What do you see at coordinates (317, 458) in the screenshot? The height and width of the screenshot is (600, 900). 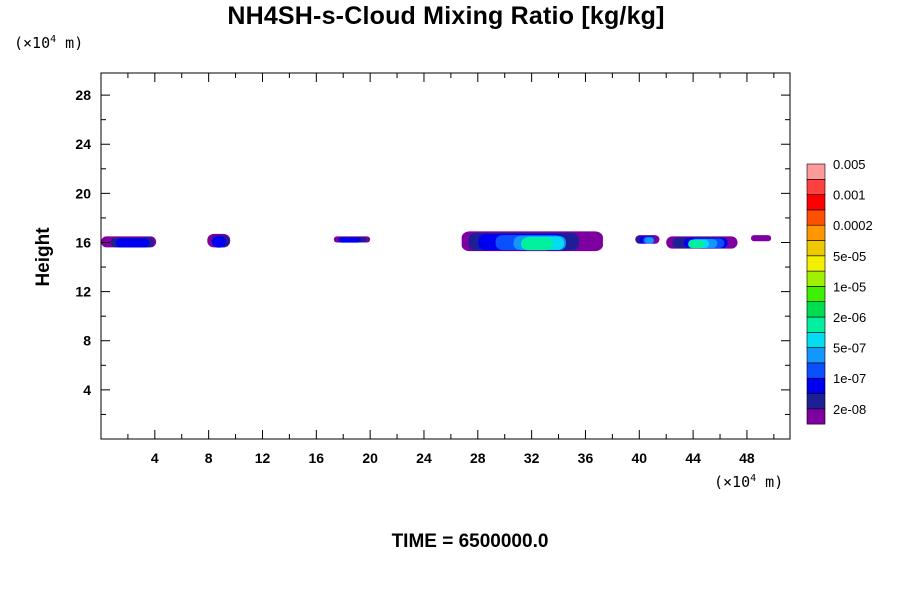 I see `x-tick-label: 16` at bounding box center [317, 458].